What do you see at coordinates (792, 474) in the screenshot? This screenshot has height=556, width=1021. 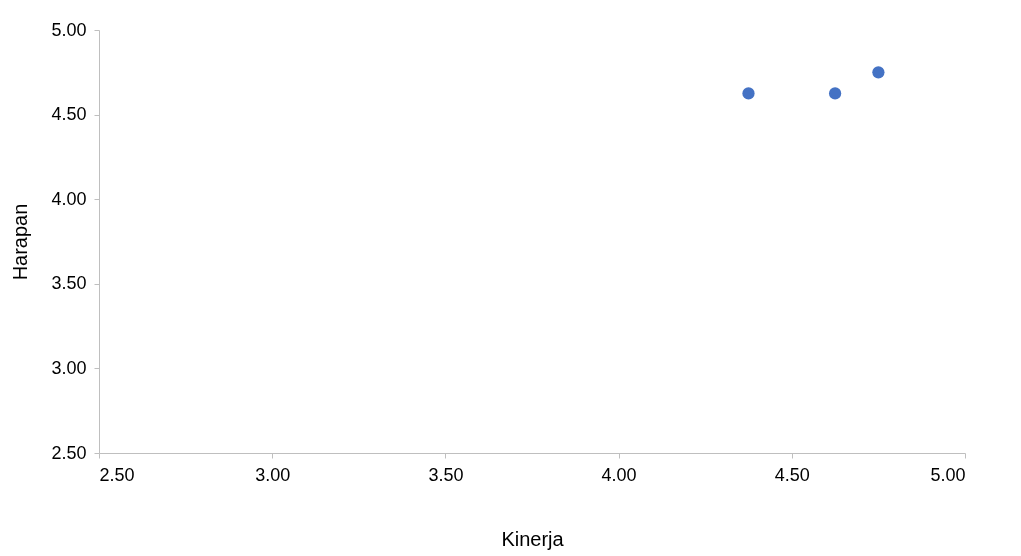 I see `x-tick-label: 4.50` at bounding box center [792, 474].